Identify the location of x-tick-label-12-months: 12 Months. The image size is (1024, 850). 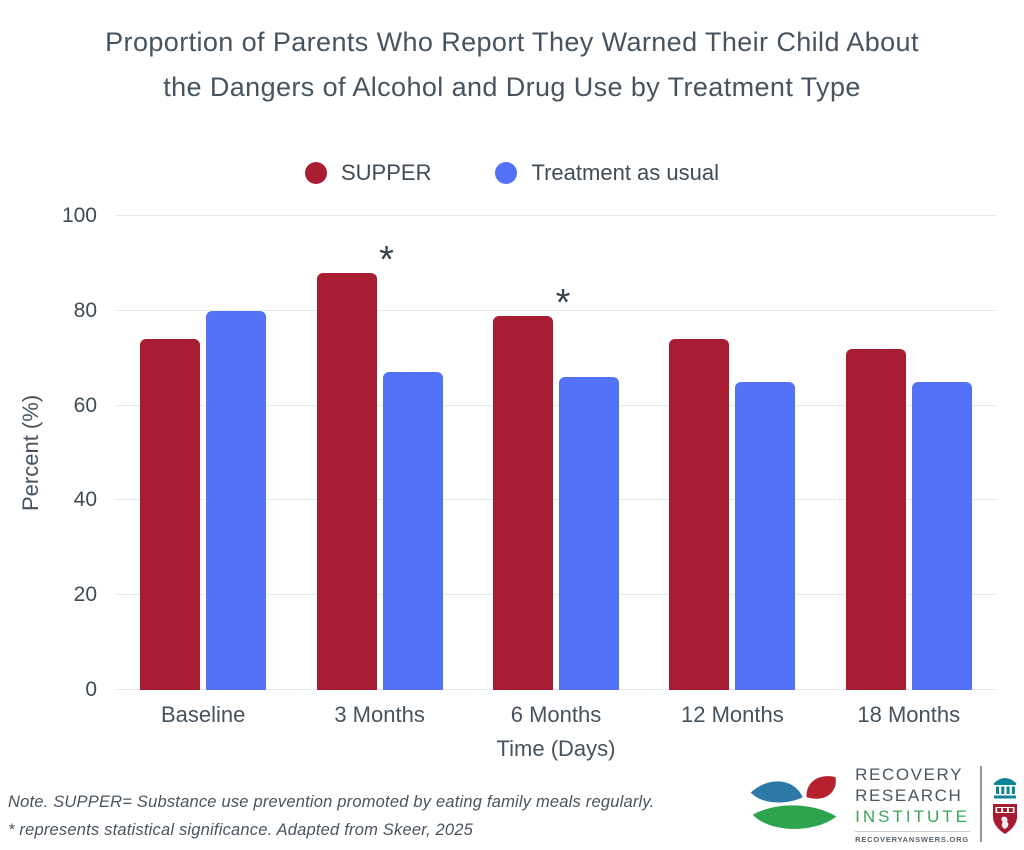
(732, 714).